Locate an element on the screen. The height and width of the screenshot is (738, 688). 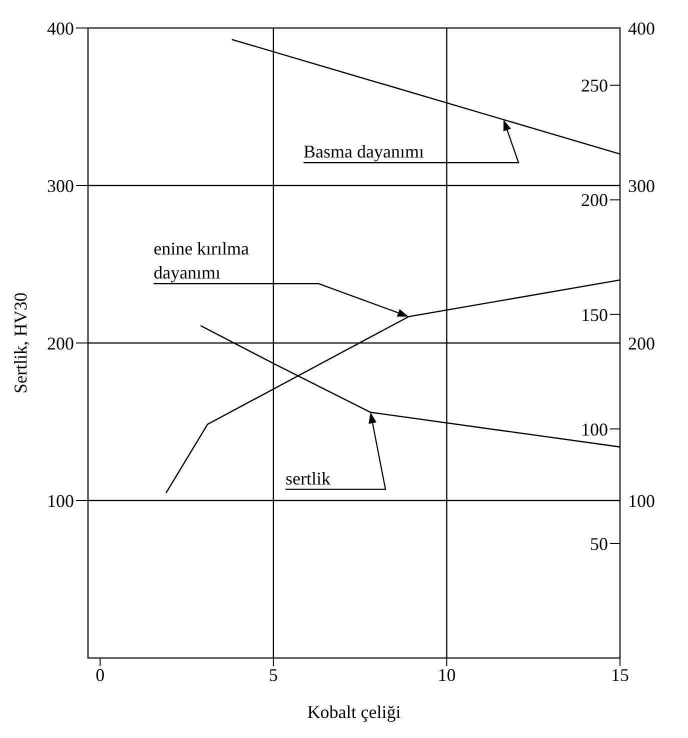
y2-tick-label: 200 is located at coordinates (641, 343).